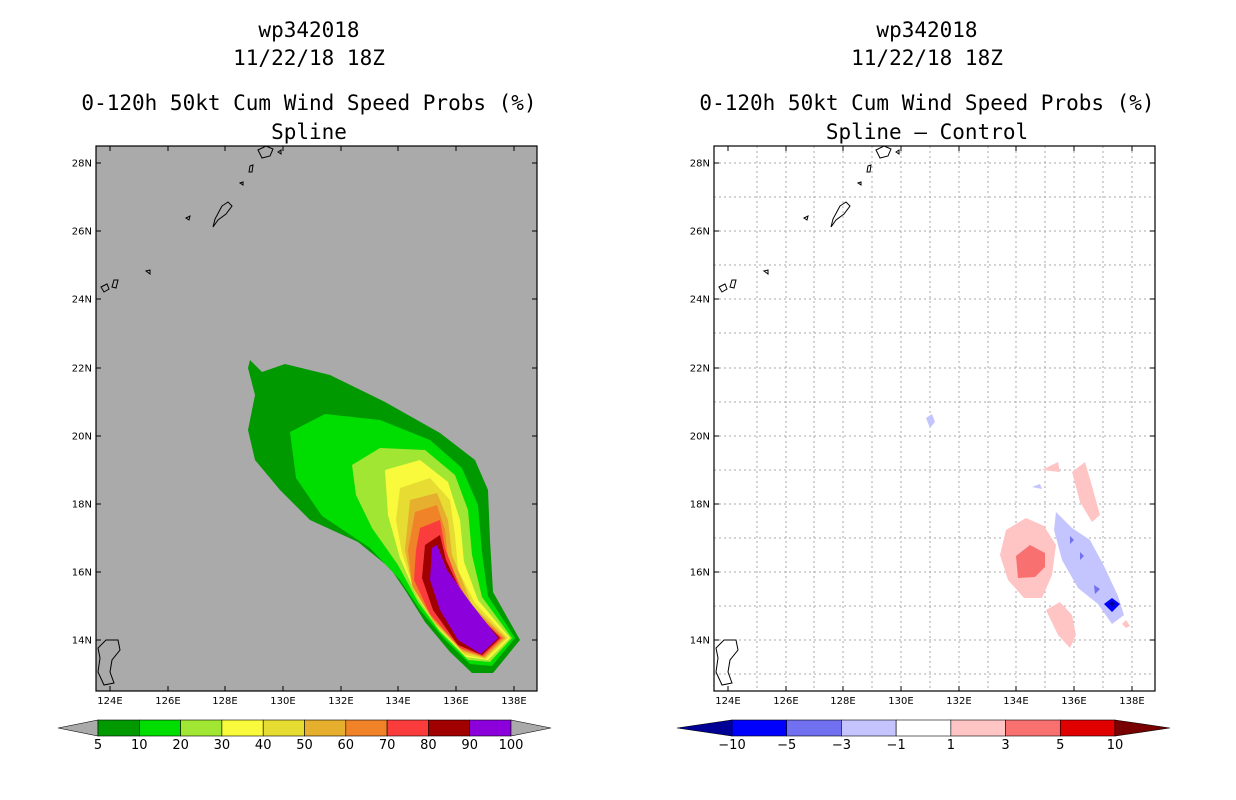  I want to click on diff-contour-pos-1-d, so click(1061, 625).